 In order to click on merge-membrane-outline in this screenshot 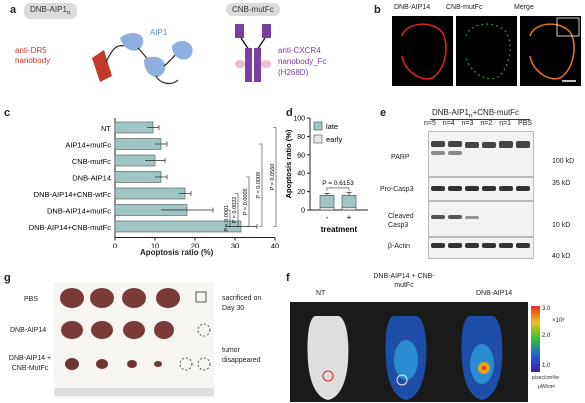, I will do `click(552, 51)`.